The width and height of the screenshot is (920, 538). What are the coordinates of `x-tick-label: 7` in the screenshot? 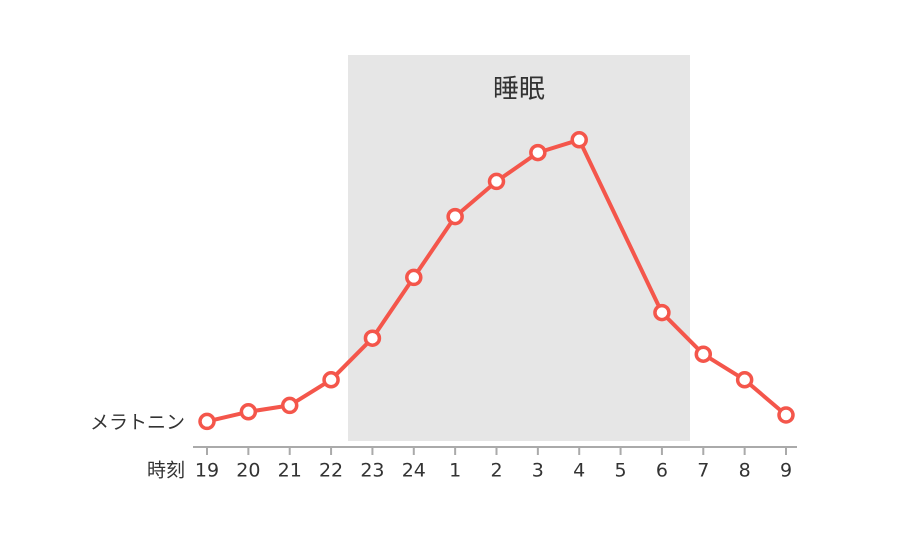 It's located at (703, 471).